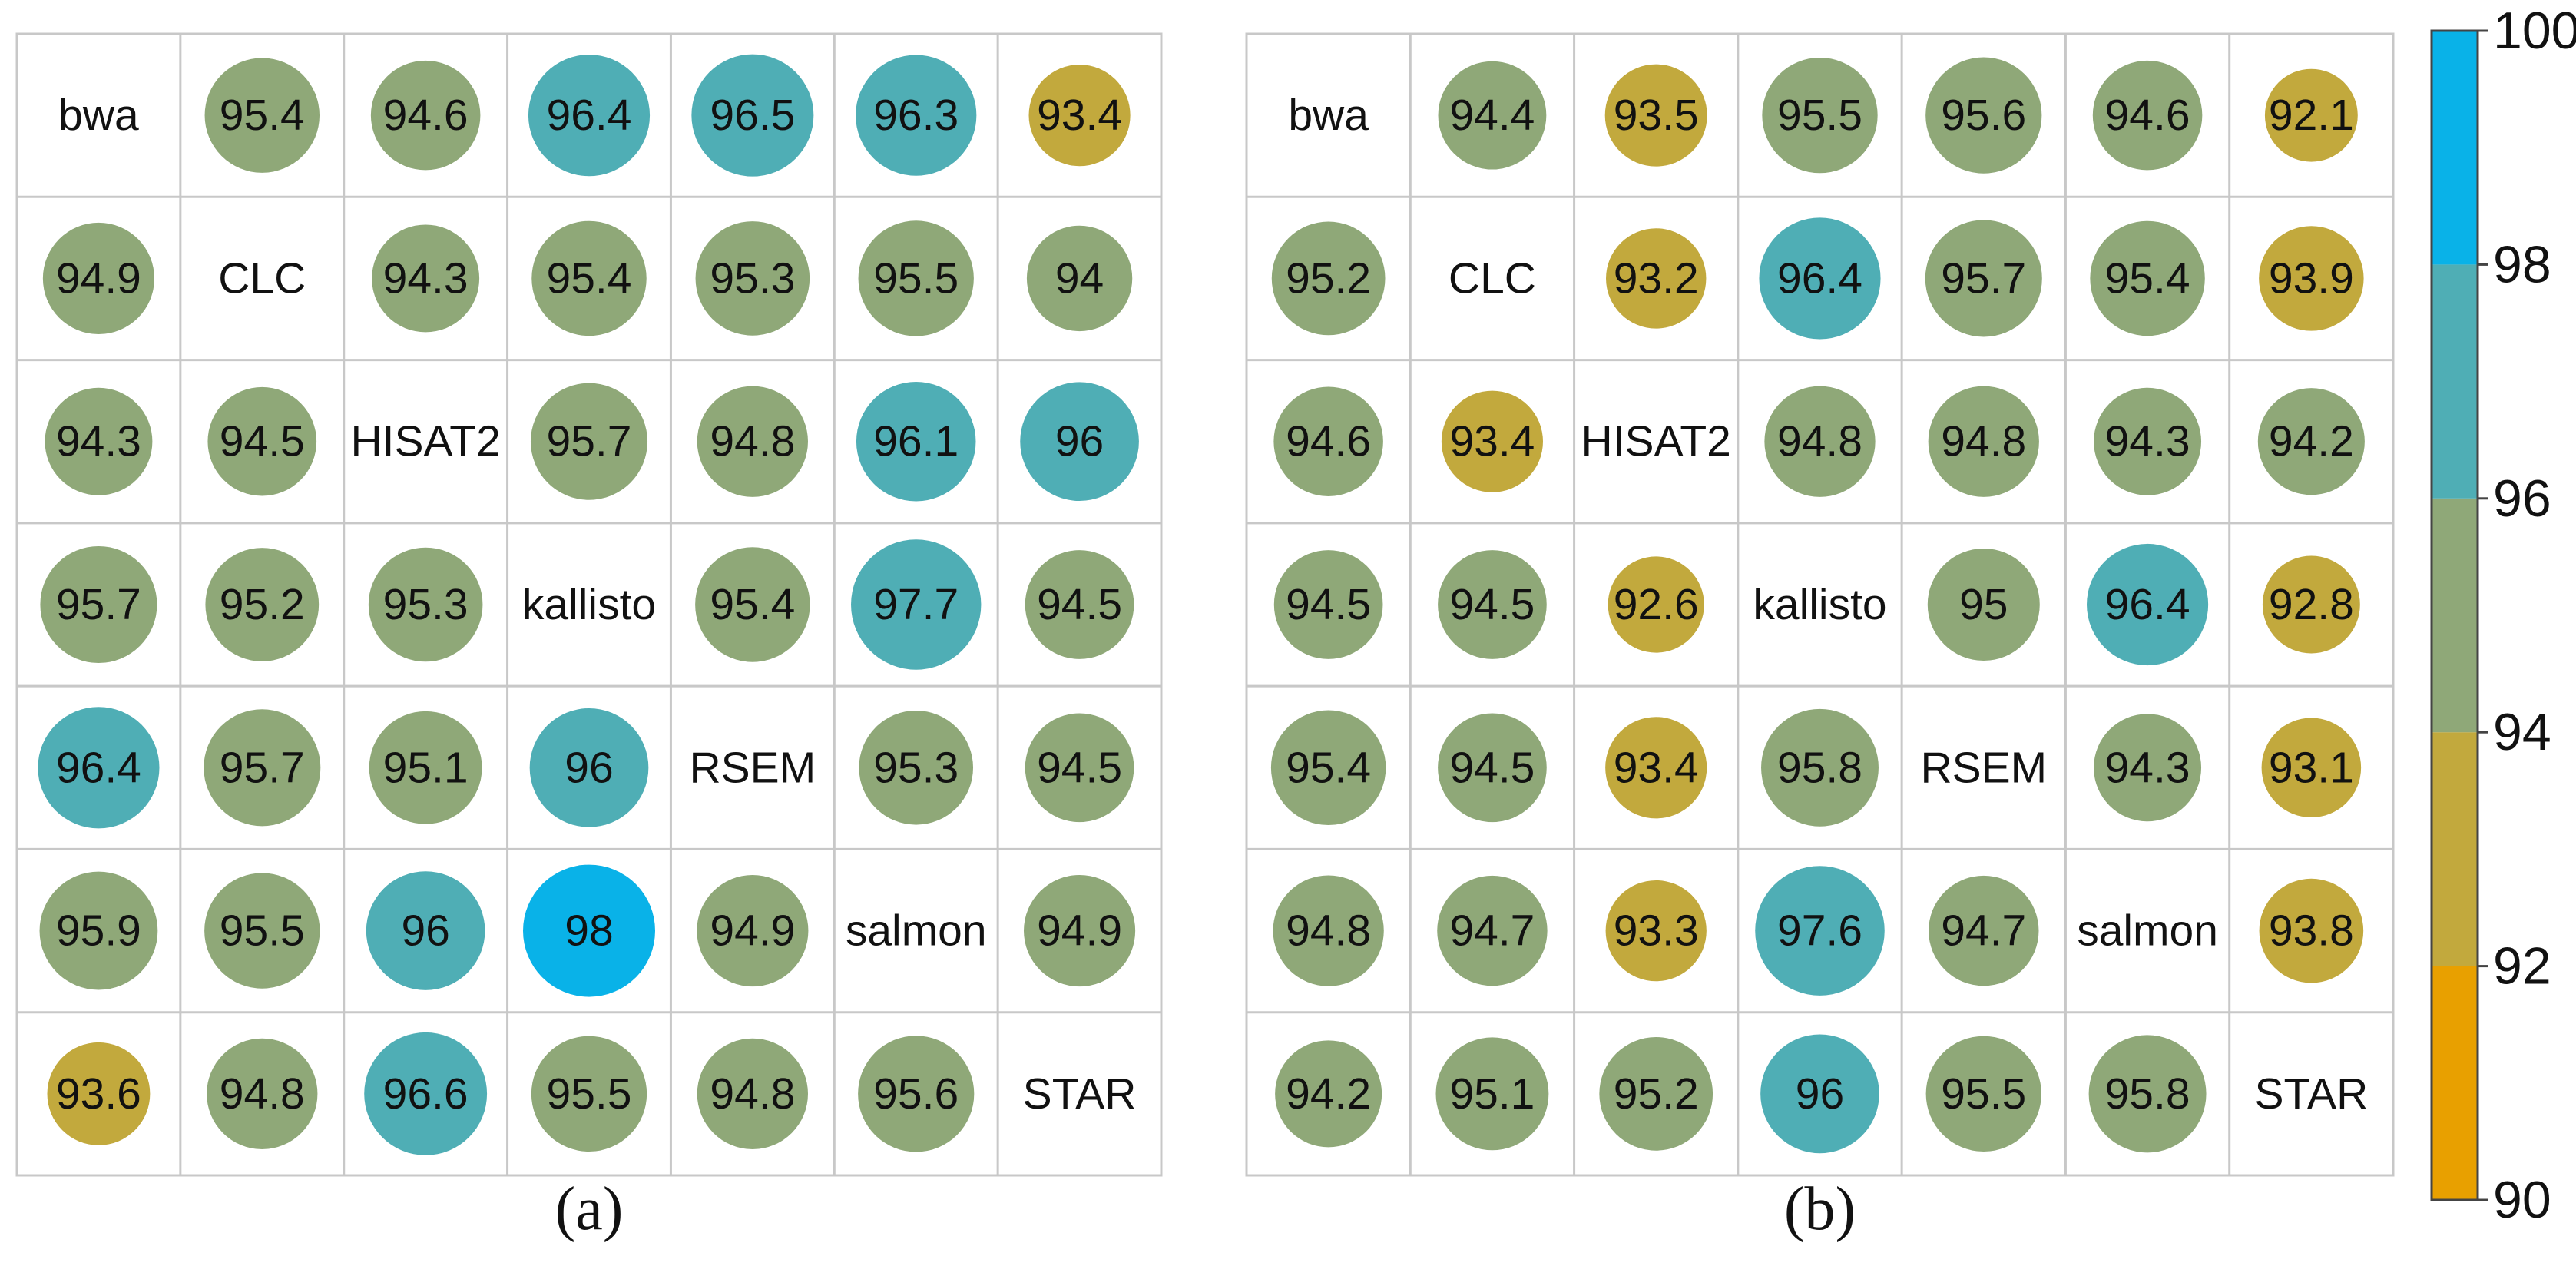 Image resolution: width=2576 pixels, height=1276 pixels. What do you see at coordinates (2522, 732) in the screenshot?
I see `colorbar-tick-label: 94` at bounding box center [2522, 732].